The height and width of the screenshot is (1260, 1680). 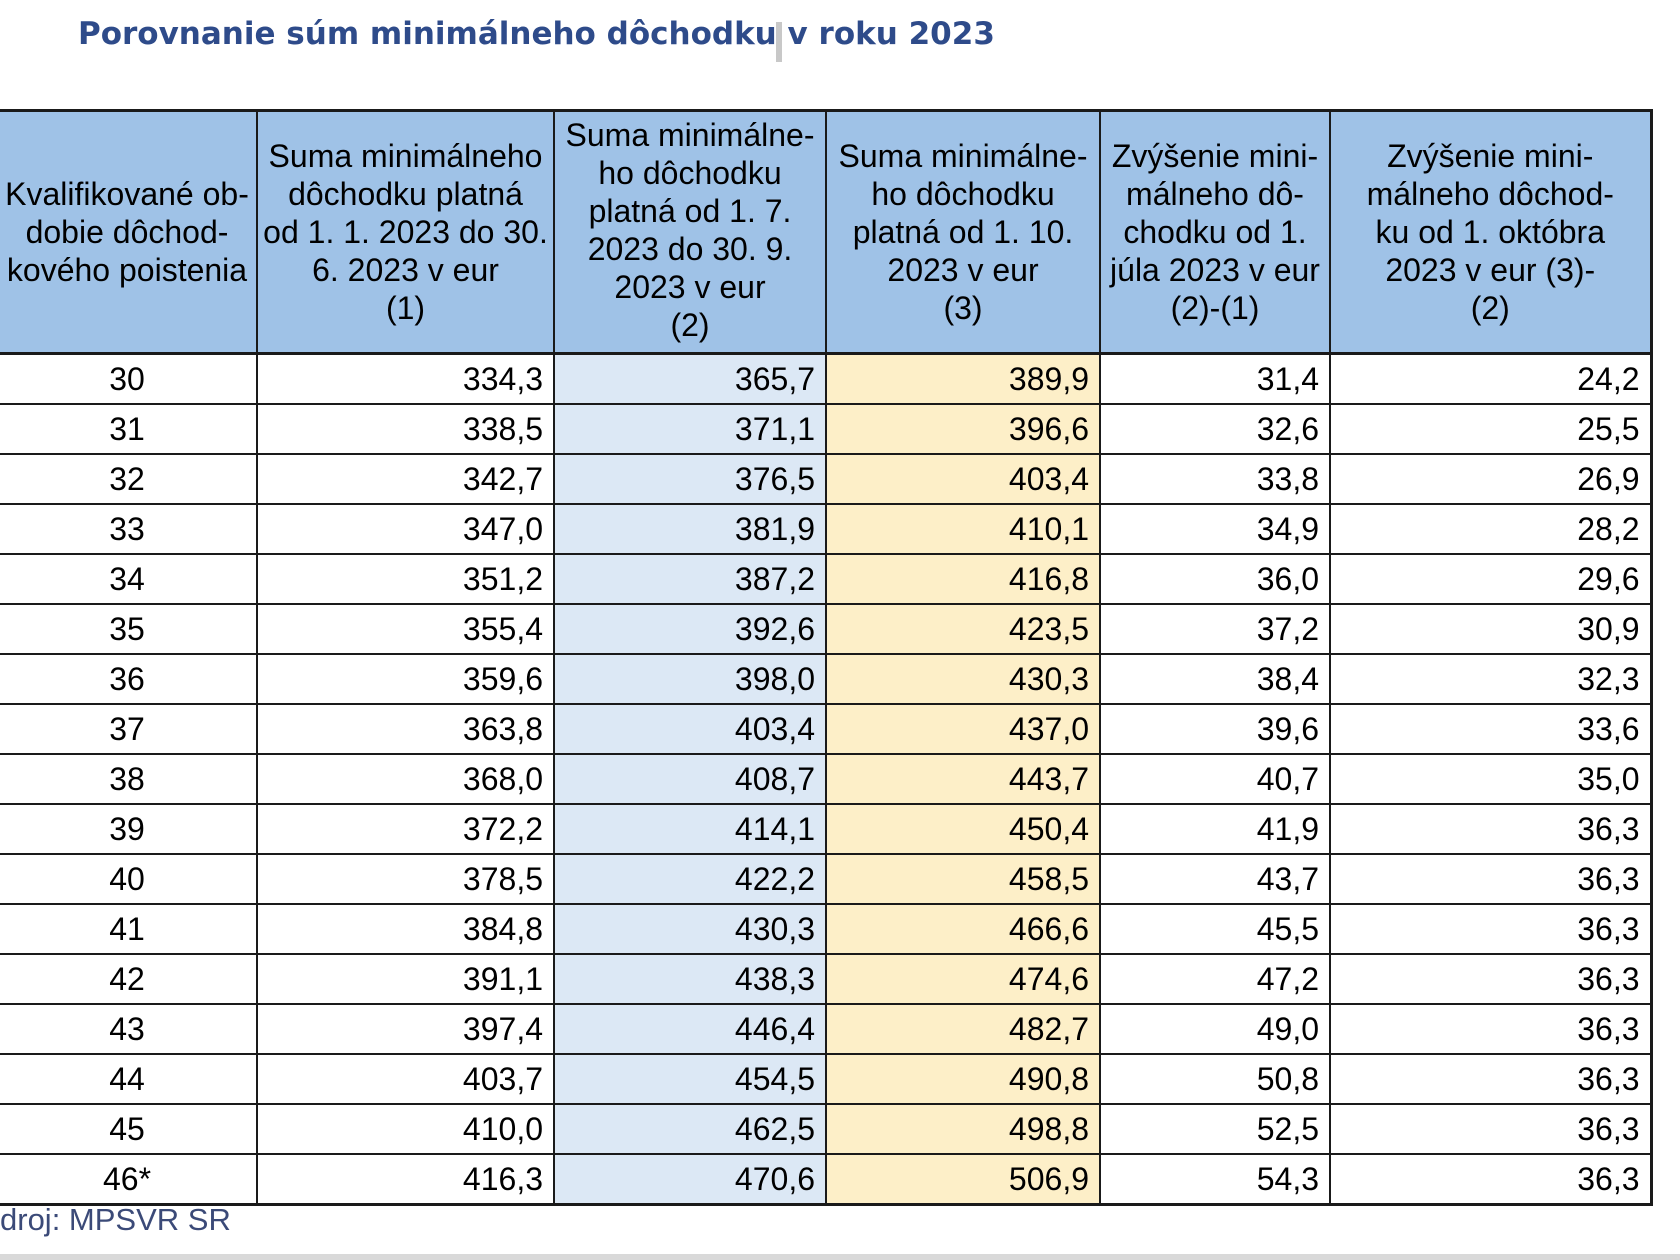 I want to click on table-cell: 474,6, so click(x=963, y=979).